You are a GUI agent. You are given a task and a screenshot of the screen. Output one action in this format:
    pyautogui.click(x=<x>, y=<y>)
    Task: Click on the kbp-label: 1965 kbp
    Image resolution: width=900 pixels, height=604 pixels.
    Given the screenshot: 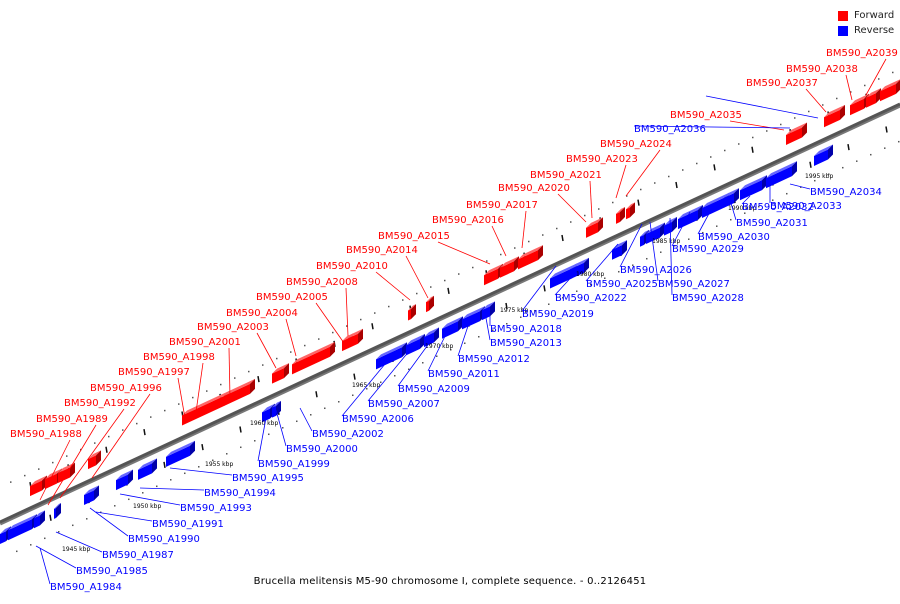 What is the action you would take?
    pyautogui.click(x=366, y=385)
    